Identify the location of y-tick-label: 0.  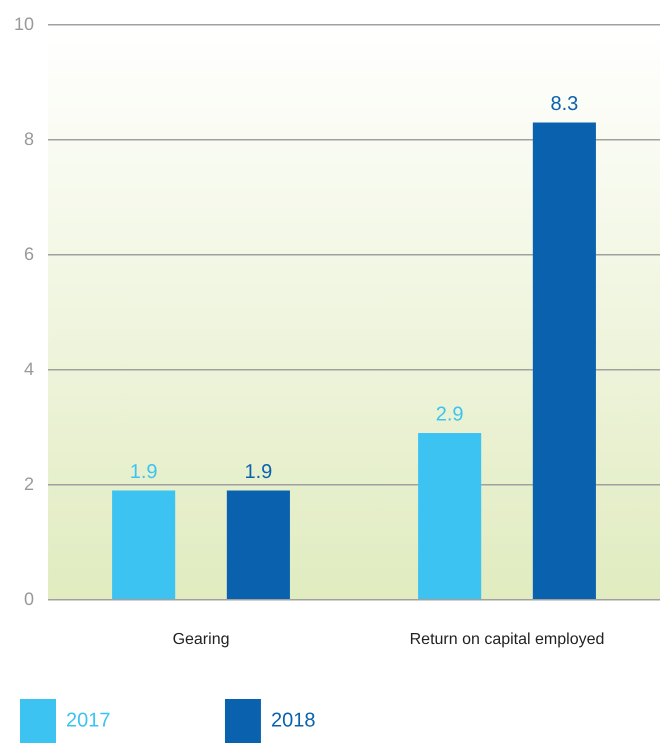
(29, 598).